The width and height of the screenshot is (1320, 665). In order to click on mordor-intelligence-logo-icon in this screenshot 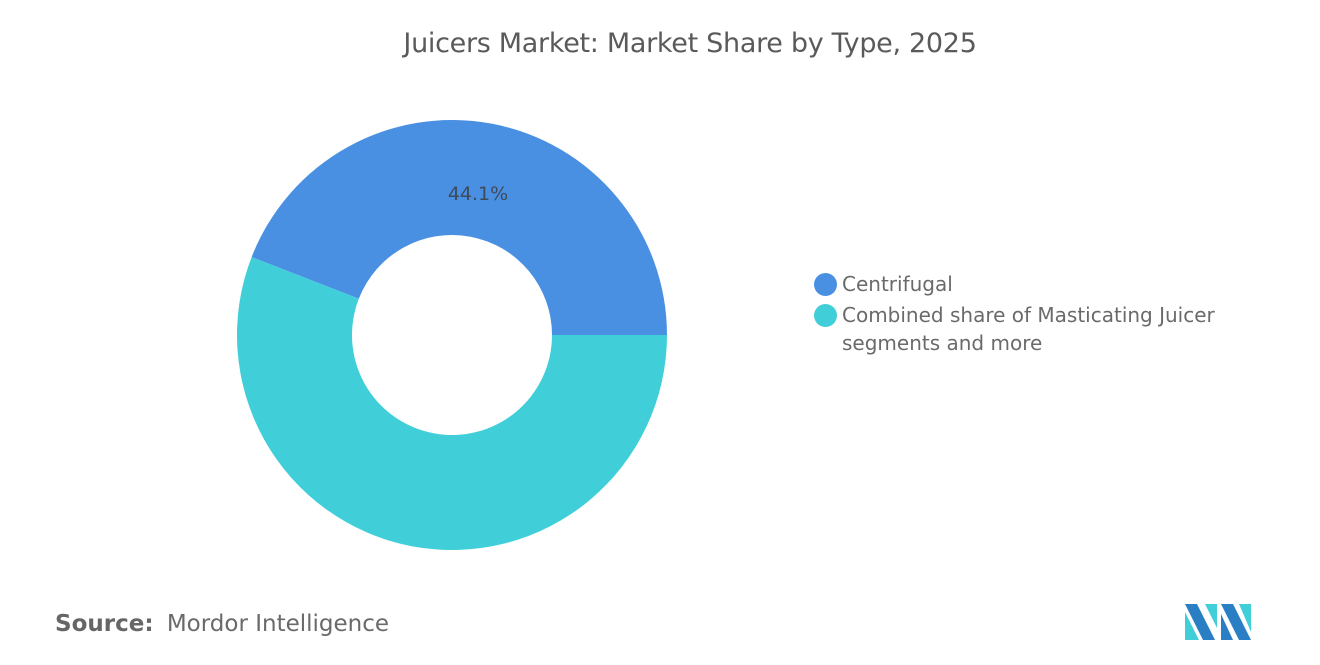, I will do `click(1218, 622)`.